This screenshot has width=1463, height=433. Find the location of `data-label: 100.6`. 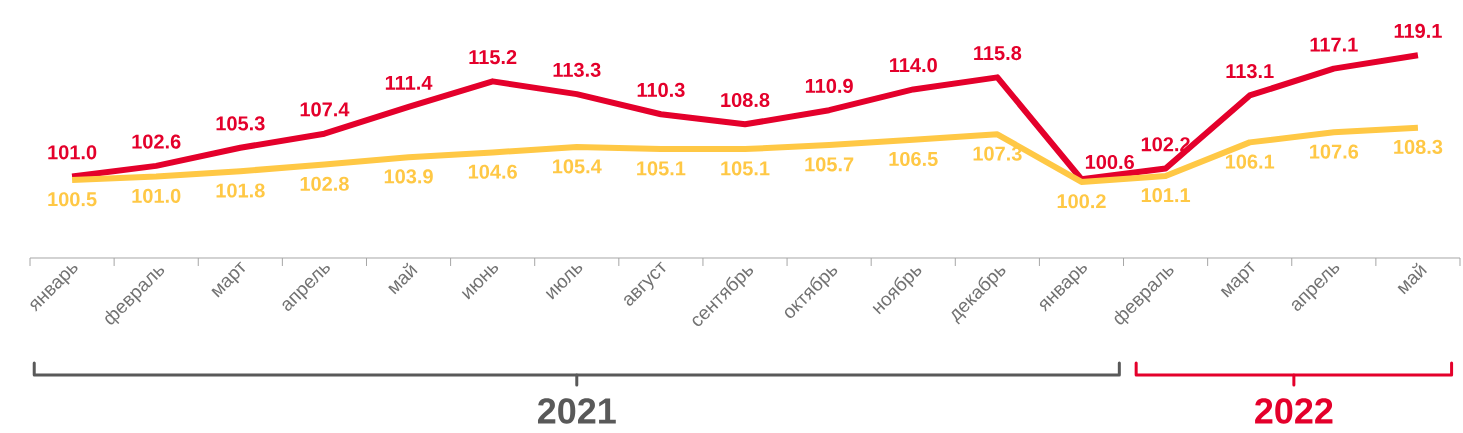

data-label: 100.6 is located at coordinates (1109, 162).